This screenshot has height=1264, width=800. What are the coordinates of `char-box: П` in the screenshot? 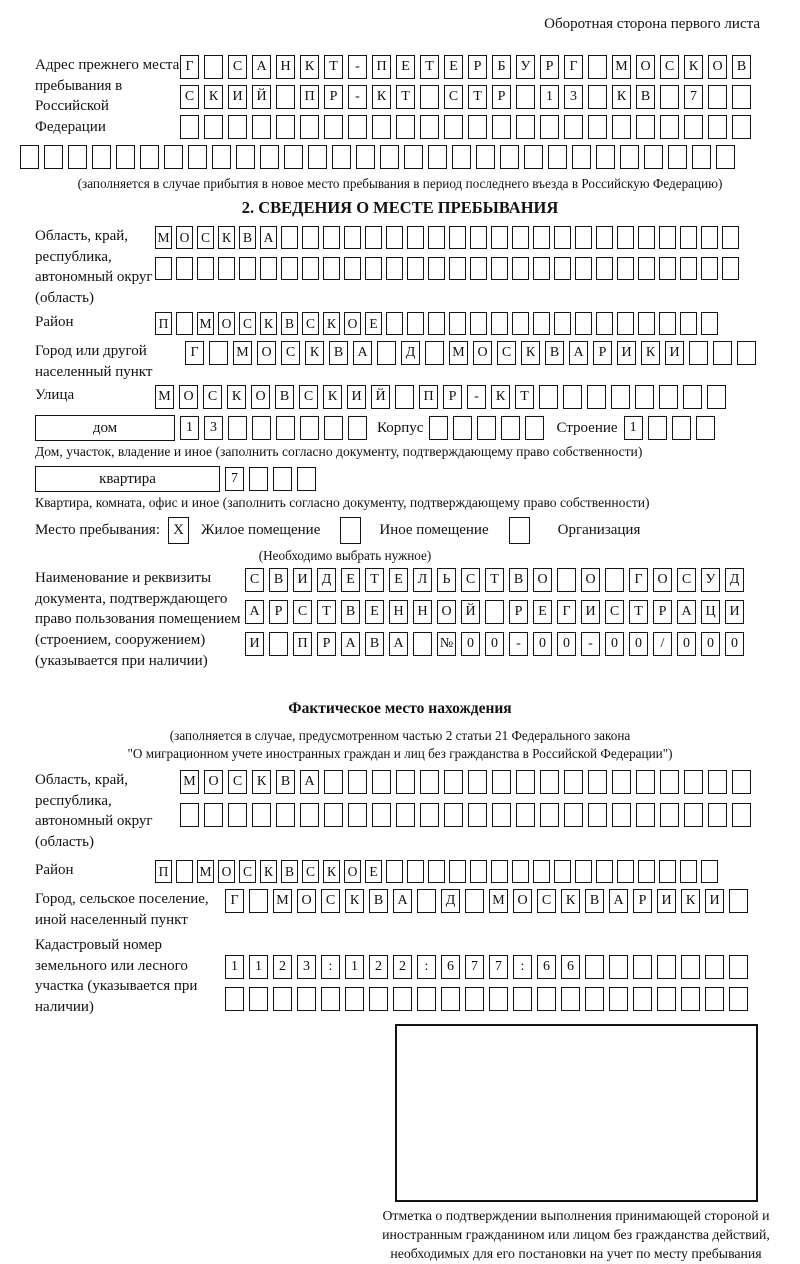 It's located at (163, 871).